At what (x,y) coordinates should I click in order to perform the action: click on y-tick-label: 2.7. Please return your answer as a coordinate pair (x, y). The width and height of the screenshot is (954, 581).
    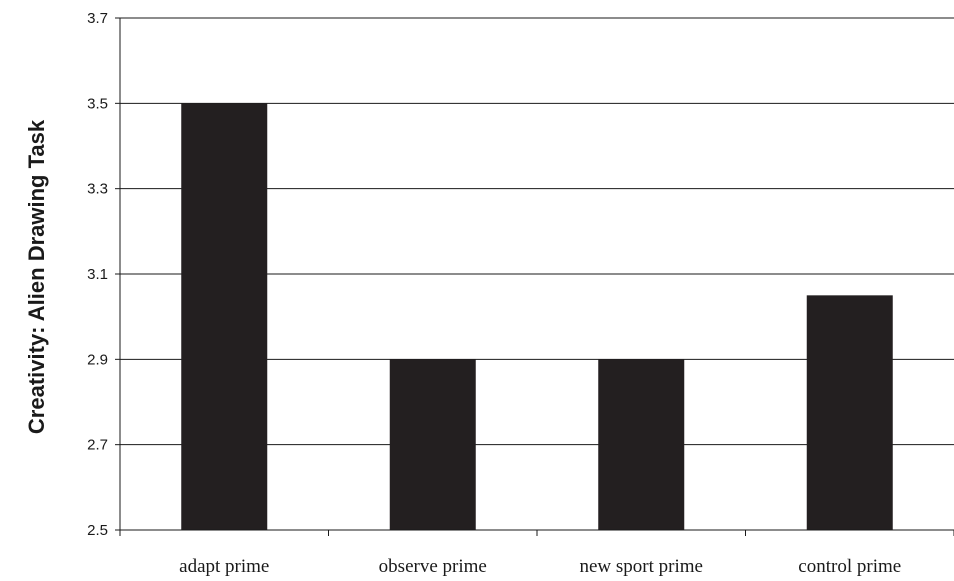
    Looking at the image, I should click on (97, 445).